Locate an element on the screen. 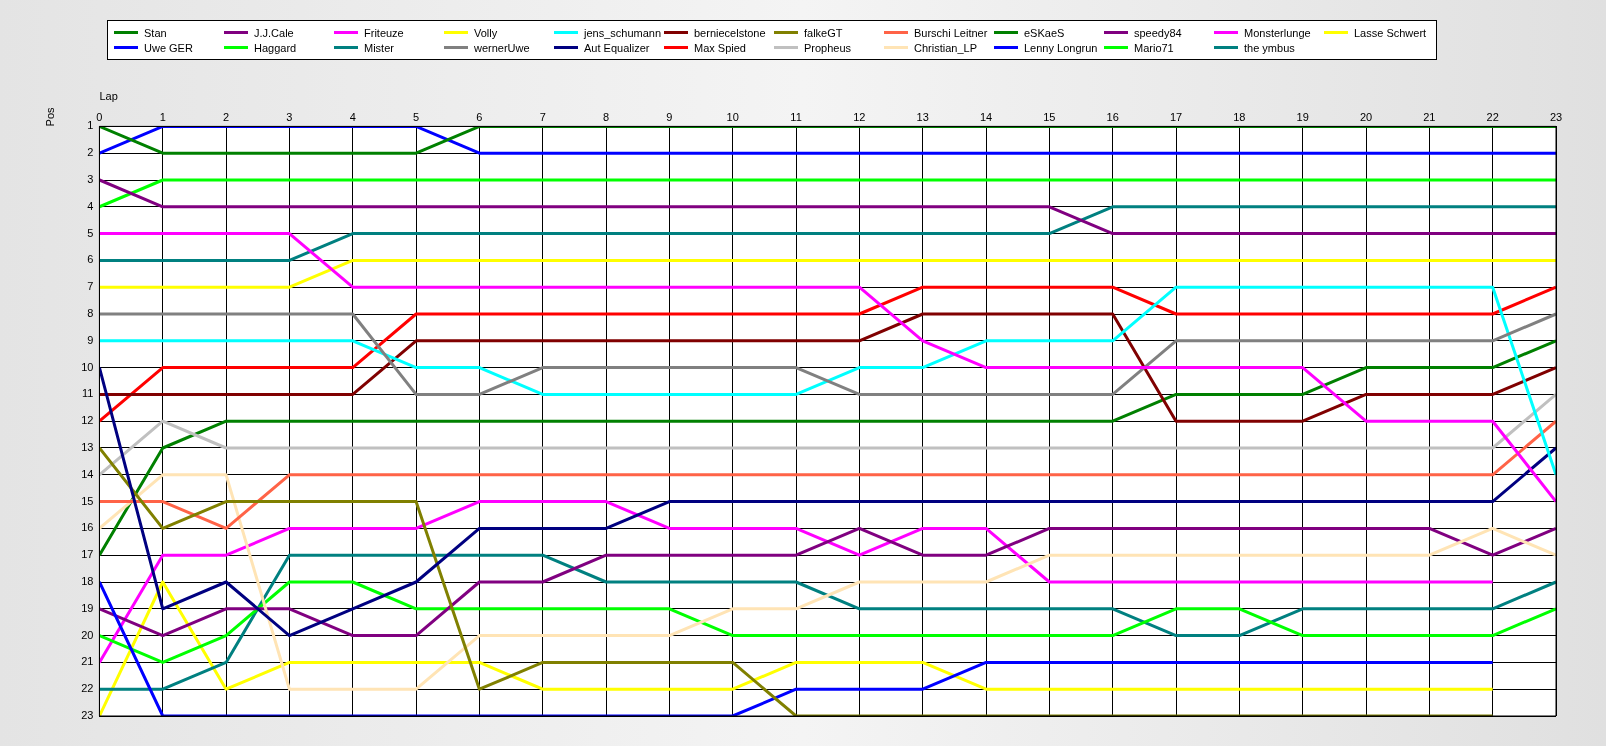  x-tick-label: 9 is located at coordinates (669, 116).